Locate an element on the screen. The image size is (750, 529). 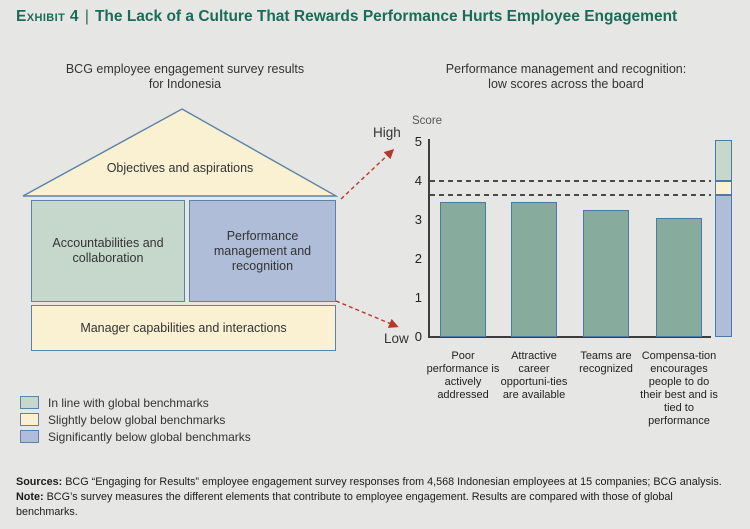
axis-high-label: High is located at coordinates (387, 132).